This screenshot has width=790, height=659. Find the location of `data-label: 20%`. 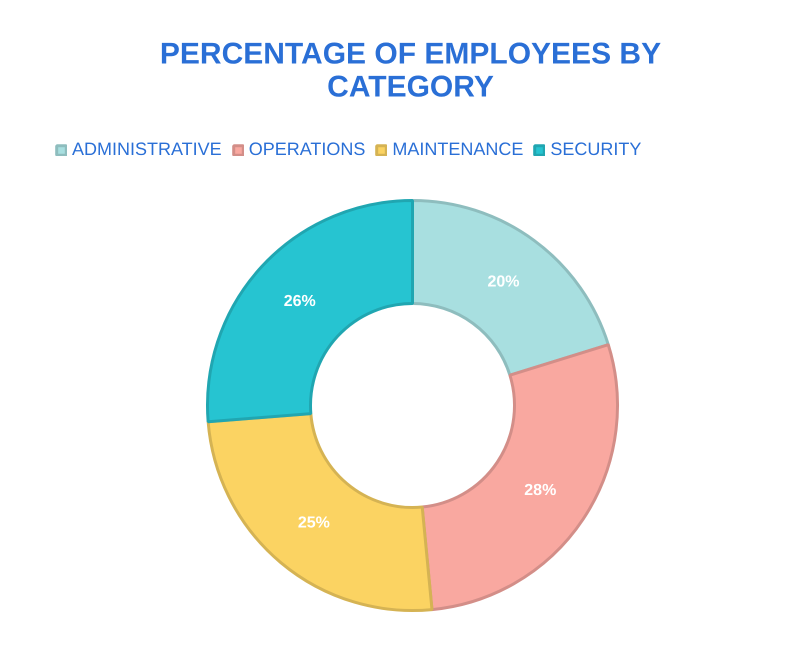

data-label: 20% is located at coordinates (504, 281).